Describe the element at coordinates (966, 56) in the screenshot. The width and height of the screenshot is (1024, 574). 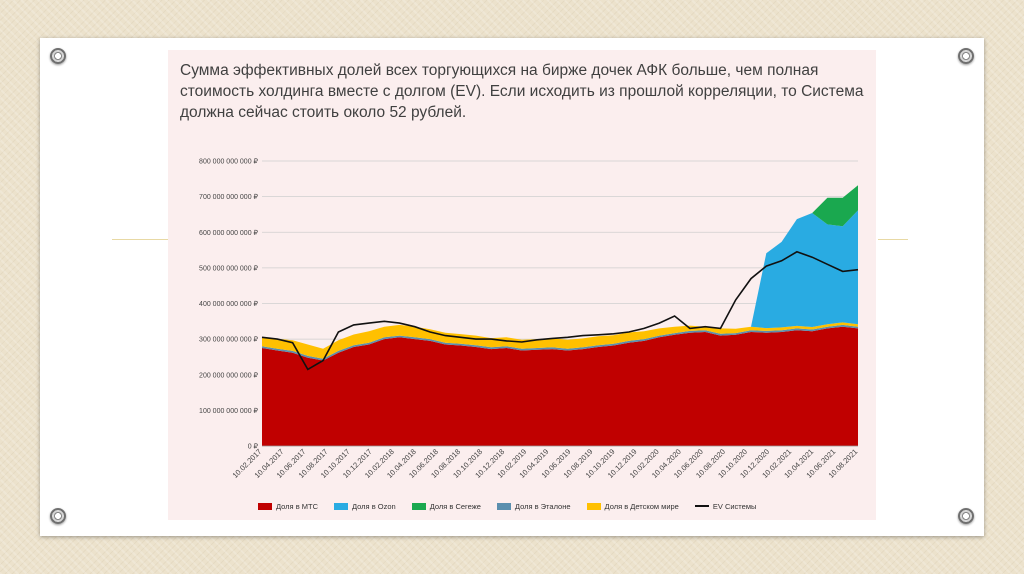
I see `pin-icon-top-right` at that location.